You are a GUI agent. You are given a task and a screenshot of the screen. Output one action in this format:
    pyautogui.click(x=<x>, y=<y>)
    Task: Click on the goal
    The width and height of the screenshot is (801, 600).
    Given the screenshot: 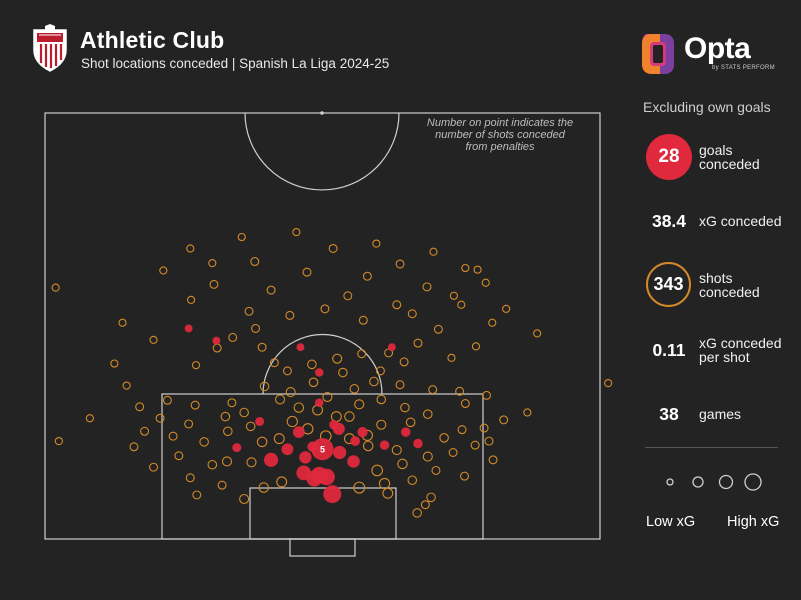 What is the action you would take?
    pyautogui.click(x=322, y=547)
    